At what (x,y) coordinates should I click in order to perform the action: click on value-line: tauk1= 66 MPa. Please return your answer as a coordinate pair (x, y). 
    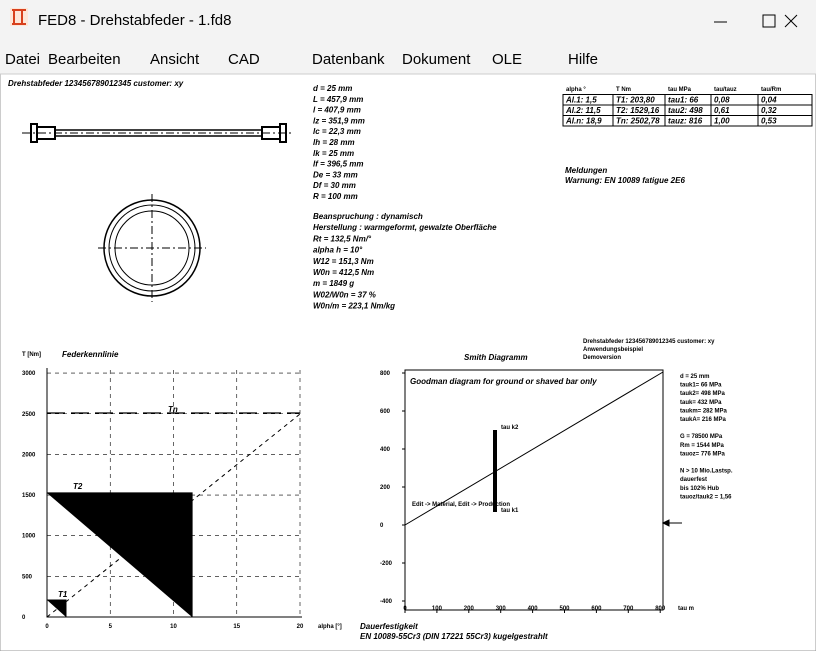
    Looking at the image, I should click on (701, 386).